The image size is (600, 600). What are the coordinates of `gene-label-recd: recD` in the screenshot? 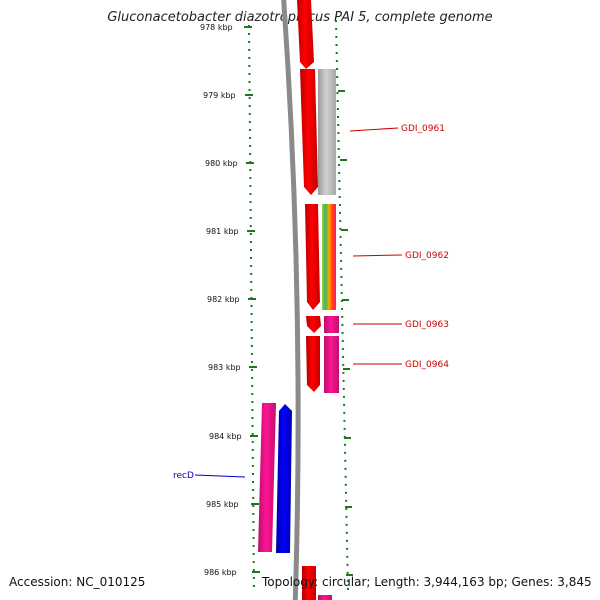 It's located at (183, 476).